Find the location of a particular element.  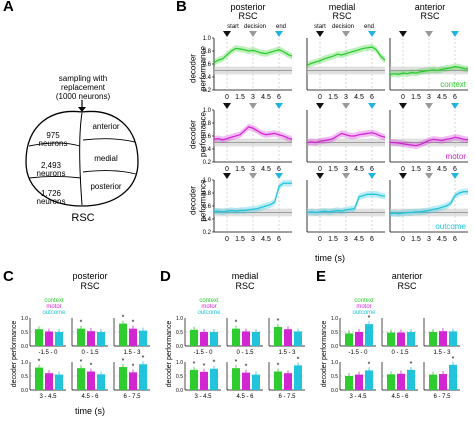

rsc-label: RSC is located at coordinates (83, 218).